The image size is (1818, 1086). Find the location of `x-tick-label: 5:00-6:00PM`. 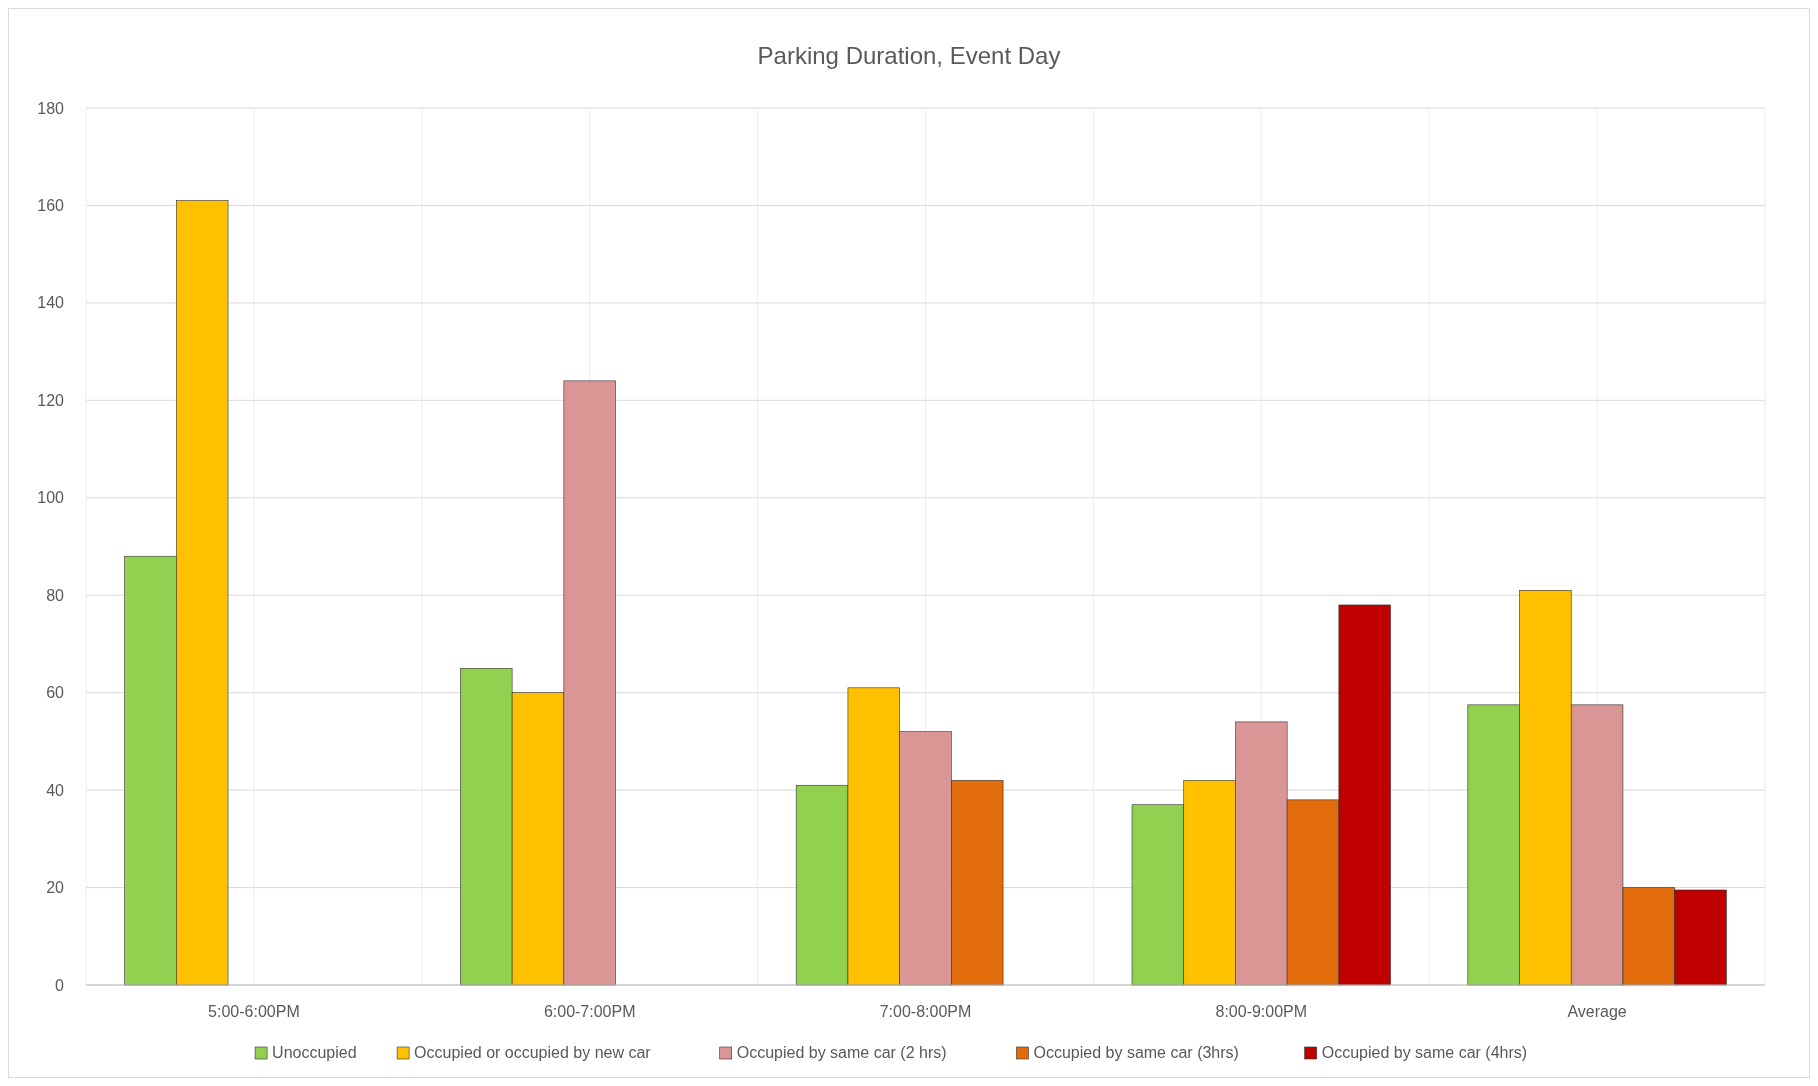

x-tick-label: 5:00-6:00PM is located at coordinates (254, 1011).